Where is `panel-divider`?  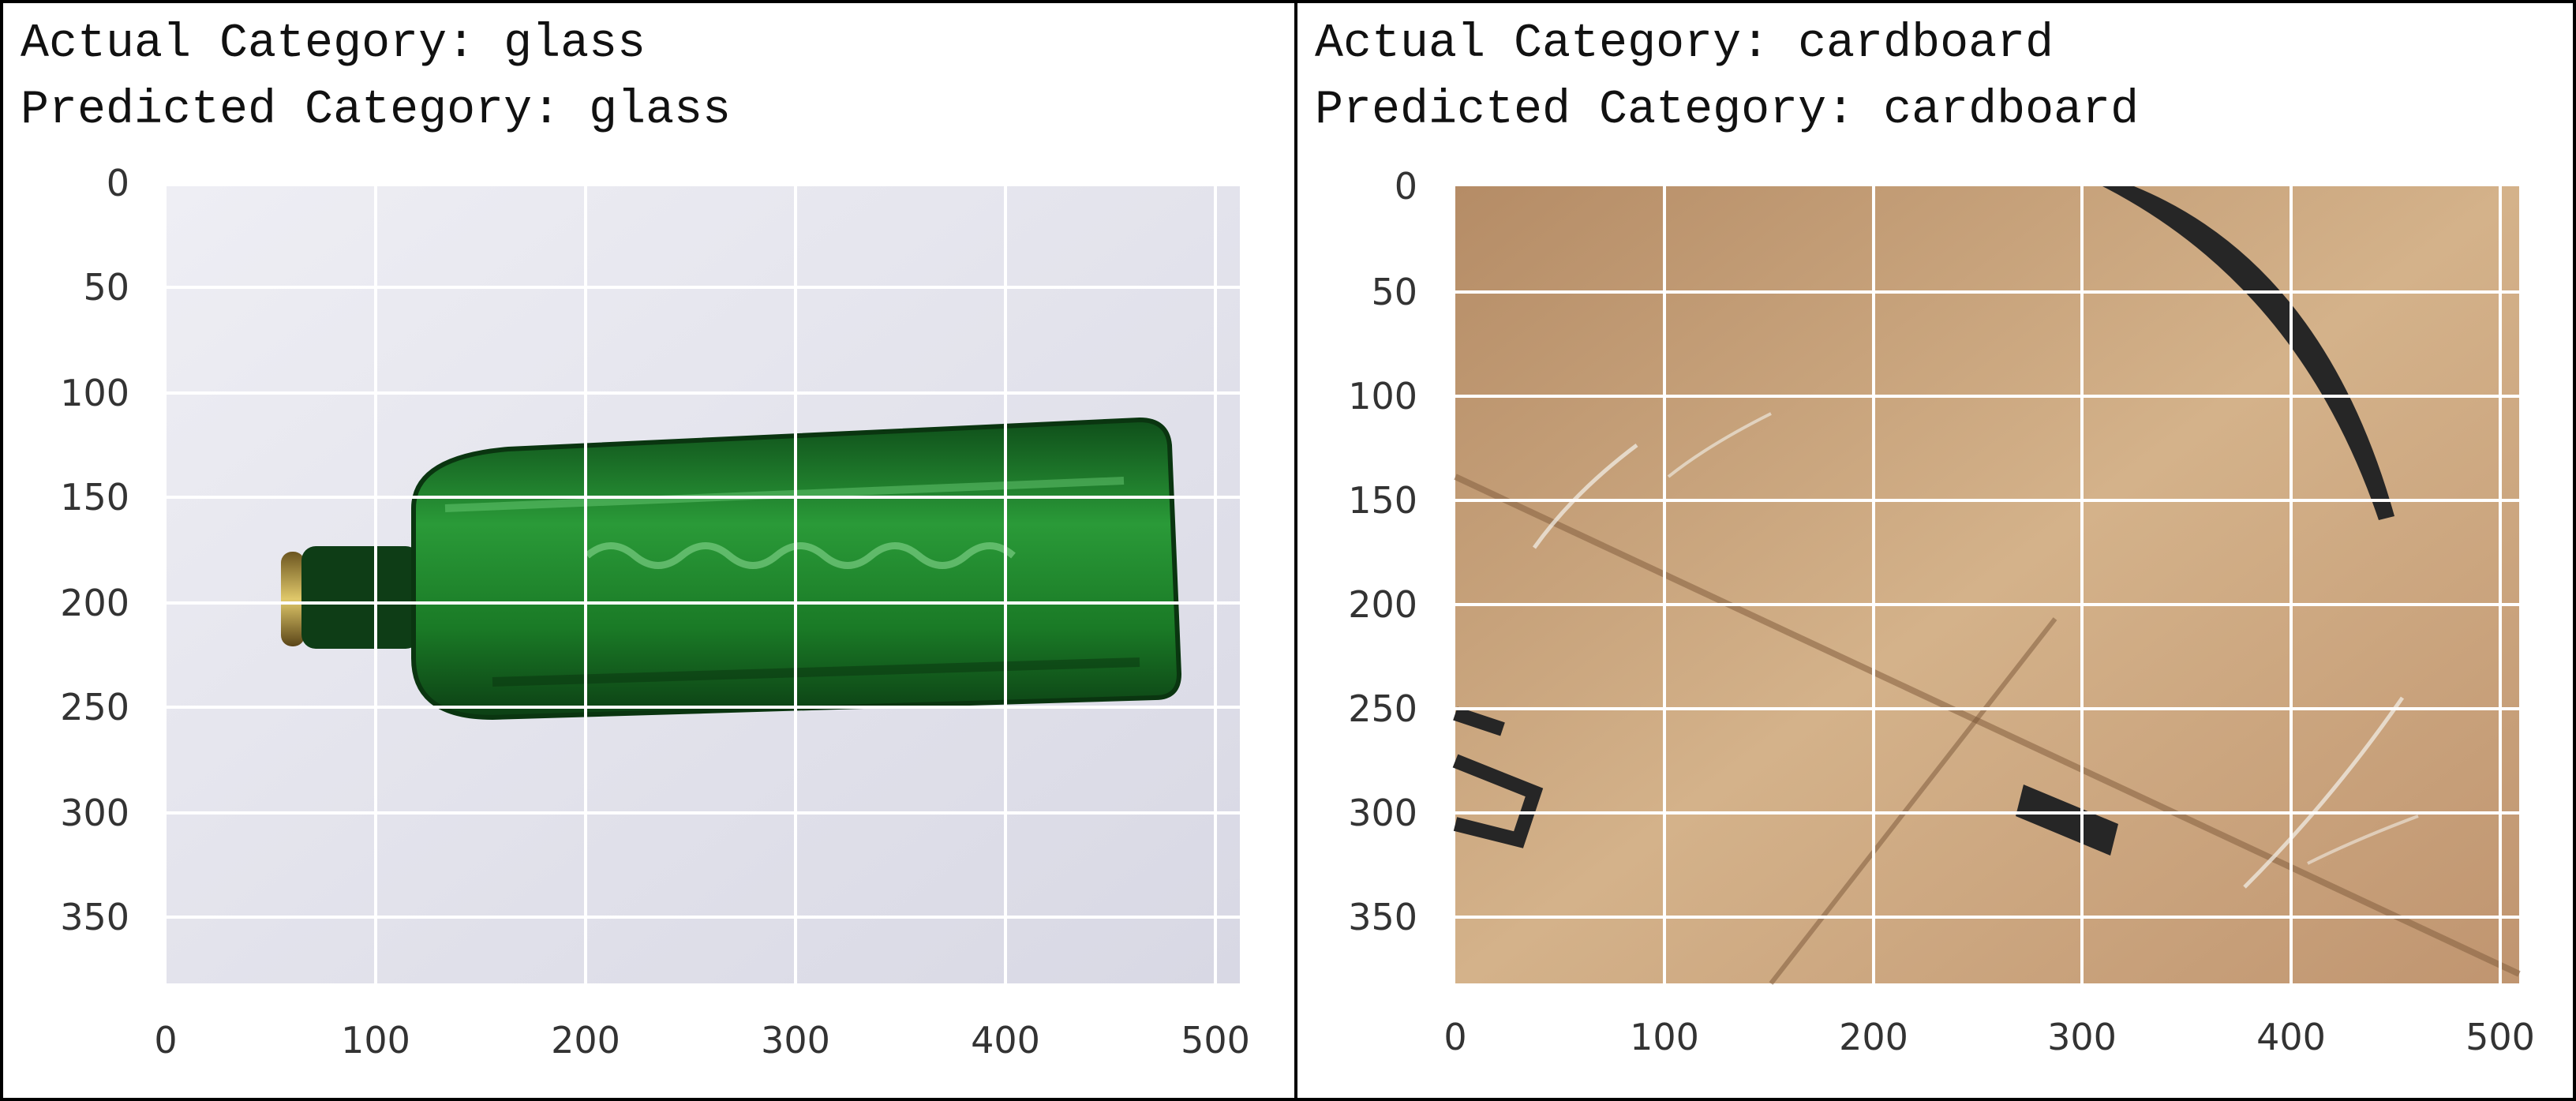
panel-divider is located at coordinates (1295, 550).